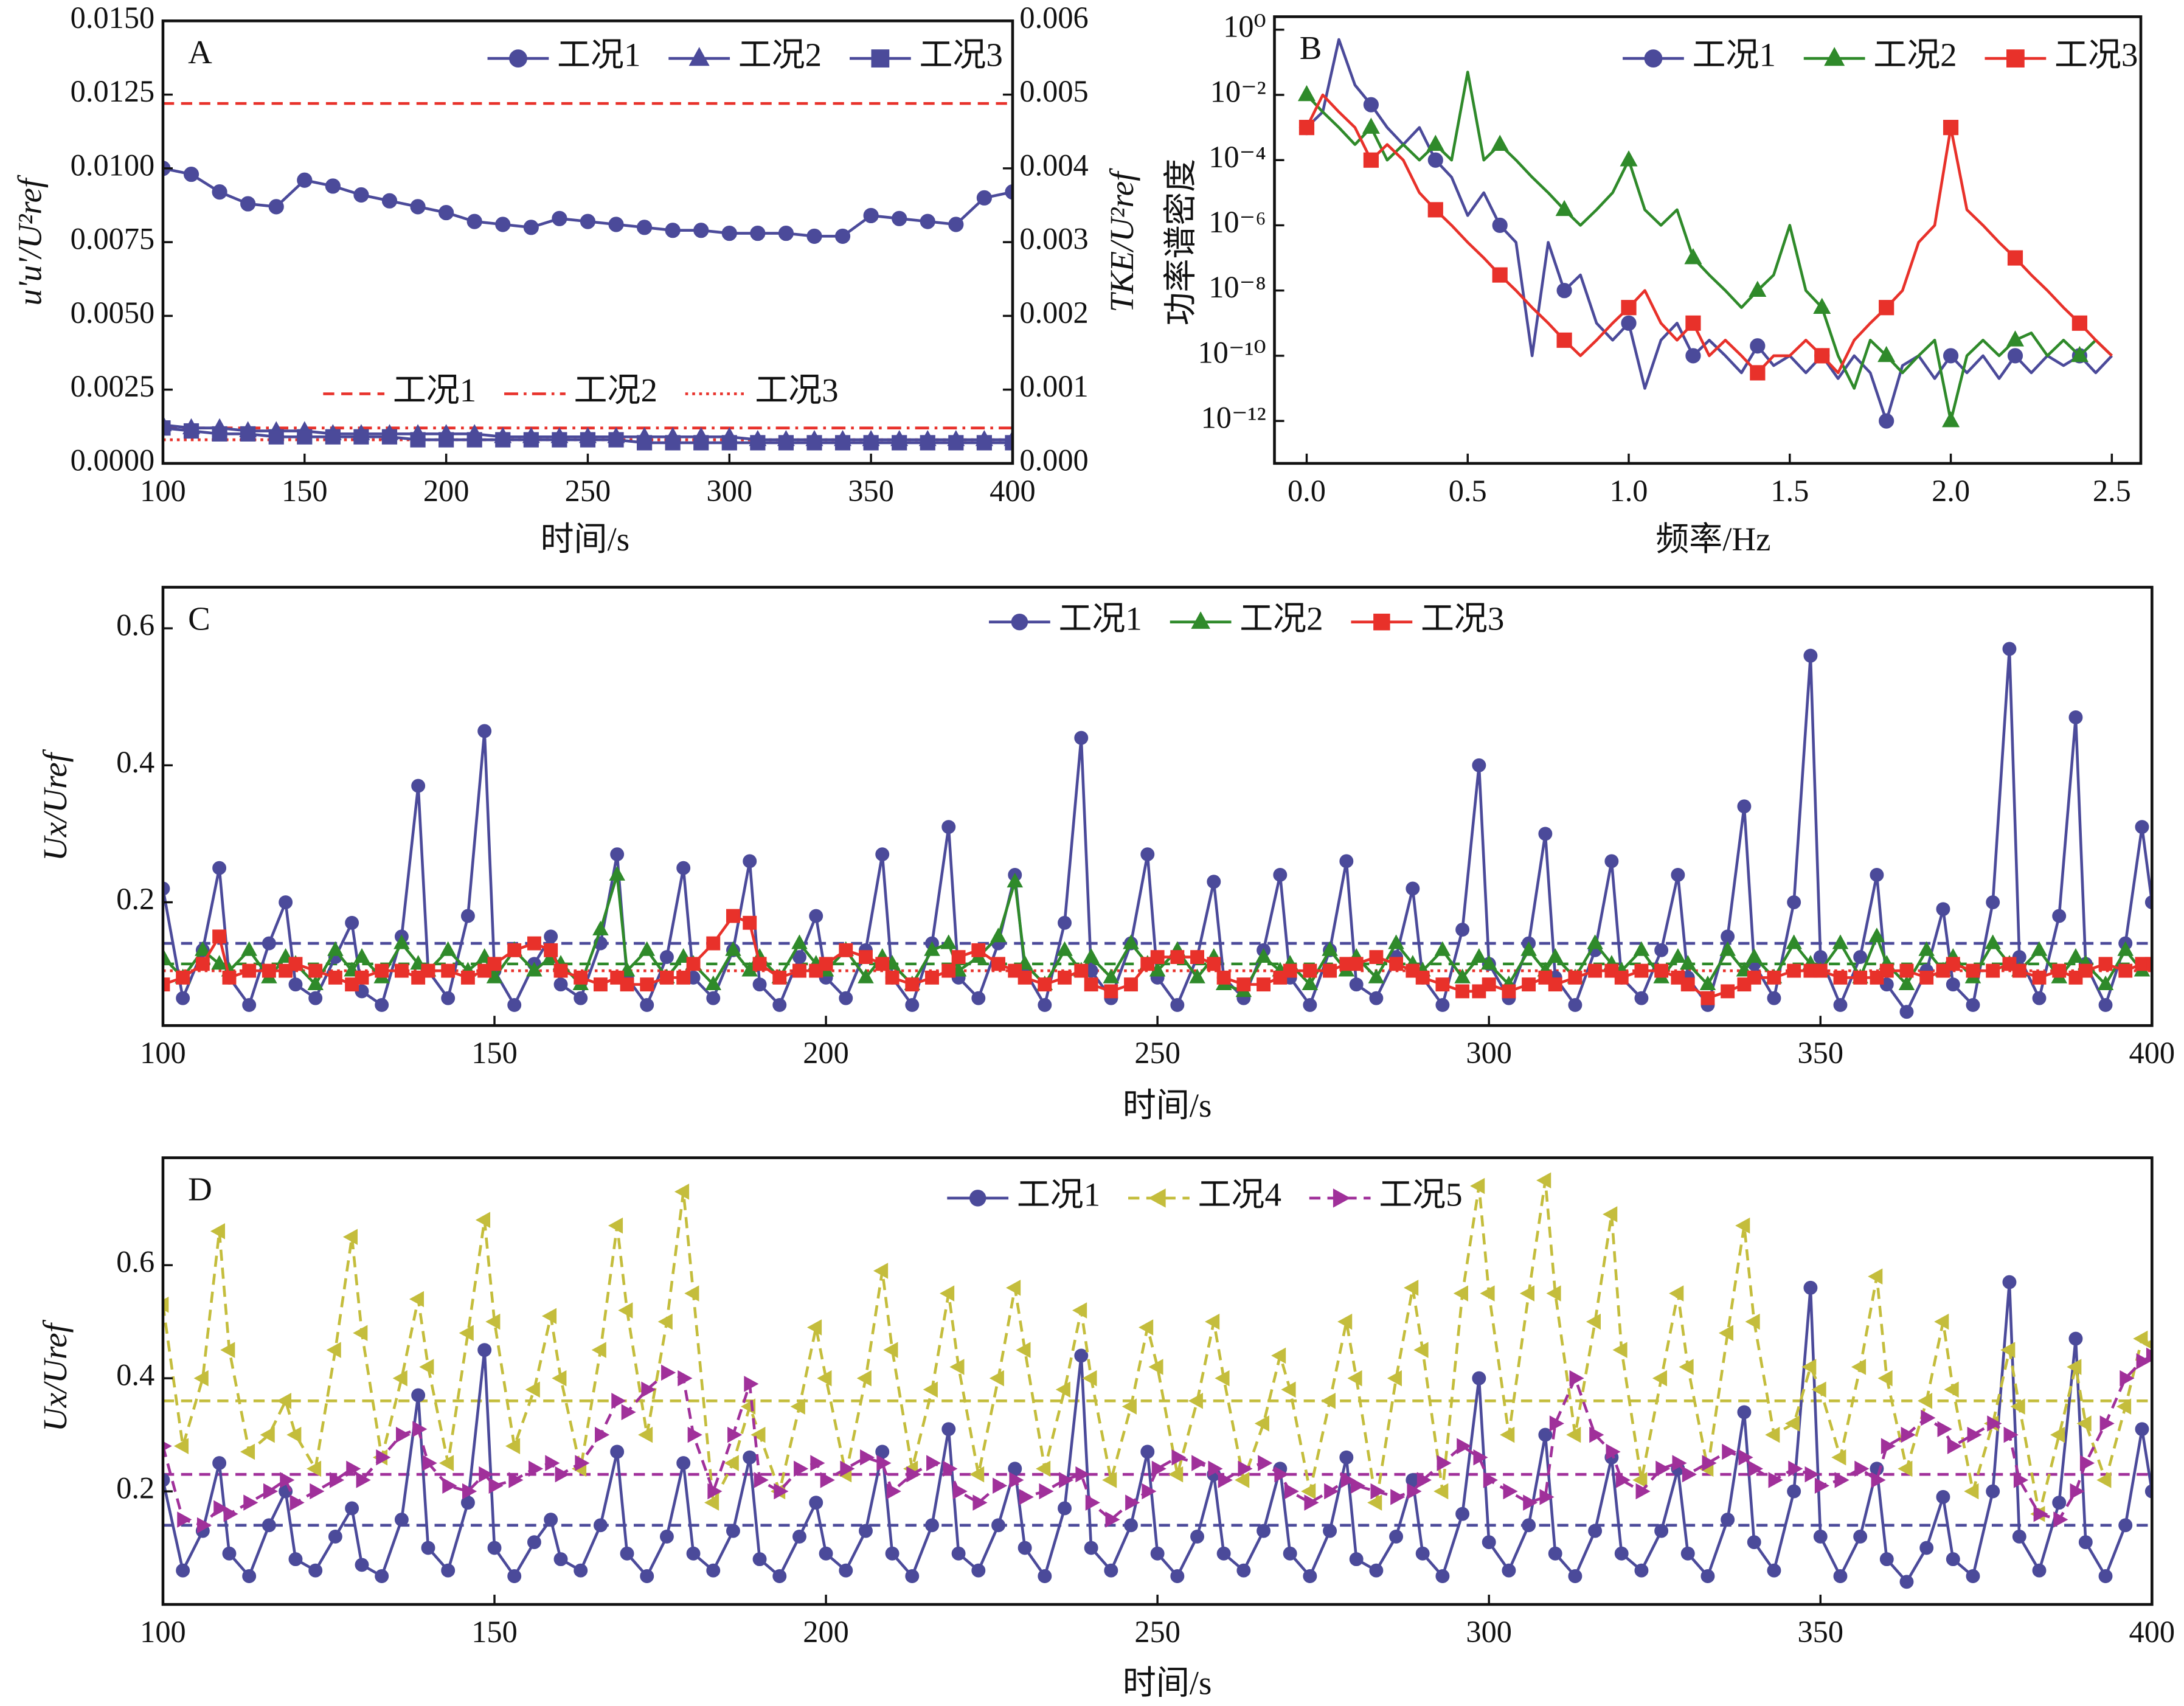  Describe the element at coordinates (113, 165) in the screenshot. I see `y-tick-label: 0.0100` at that location.